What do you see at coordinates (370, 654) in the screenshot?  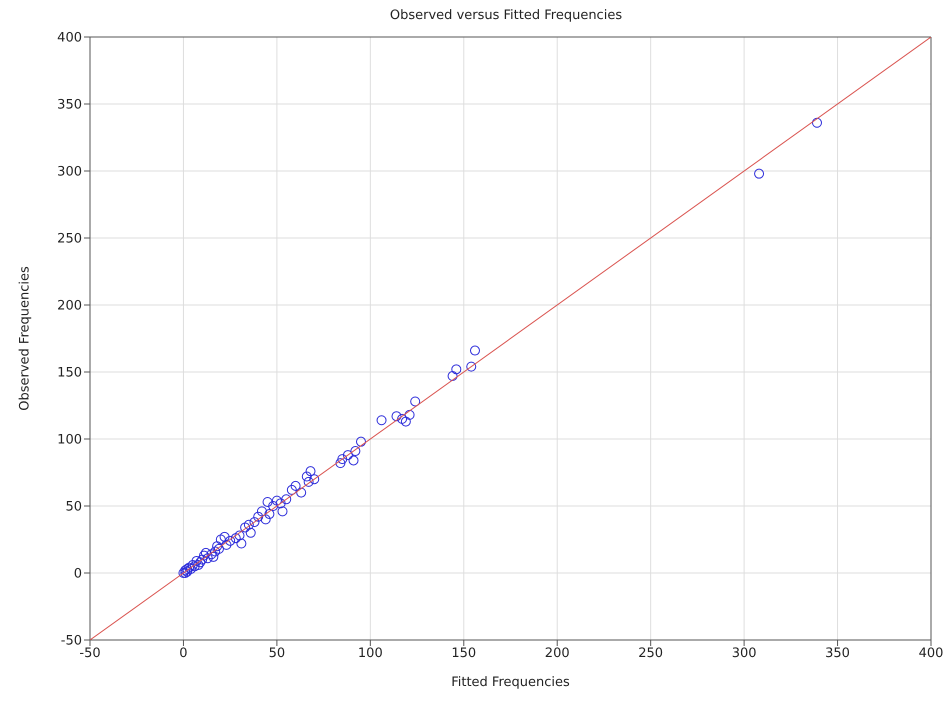 I see `x-tick-label: 100` at bounding box center [370, 654].